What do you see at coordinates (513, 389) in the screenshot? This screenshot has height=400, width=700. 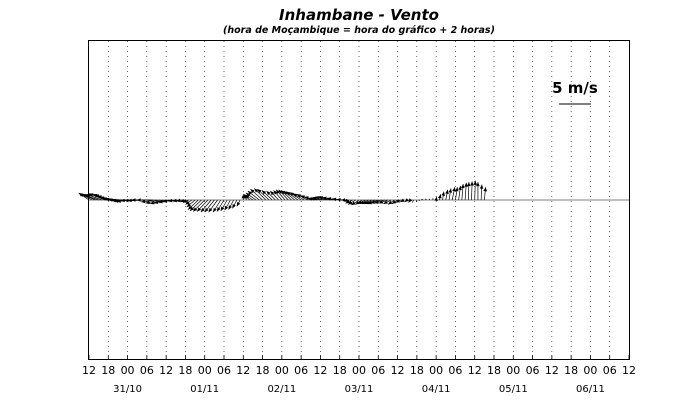 I see `date-label: 05/11` at bounding box center [513, 389].